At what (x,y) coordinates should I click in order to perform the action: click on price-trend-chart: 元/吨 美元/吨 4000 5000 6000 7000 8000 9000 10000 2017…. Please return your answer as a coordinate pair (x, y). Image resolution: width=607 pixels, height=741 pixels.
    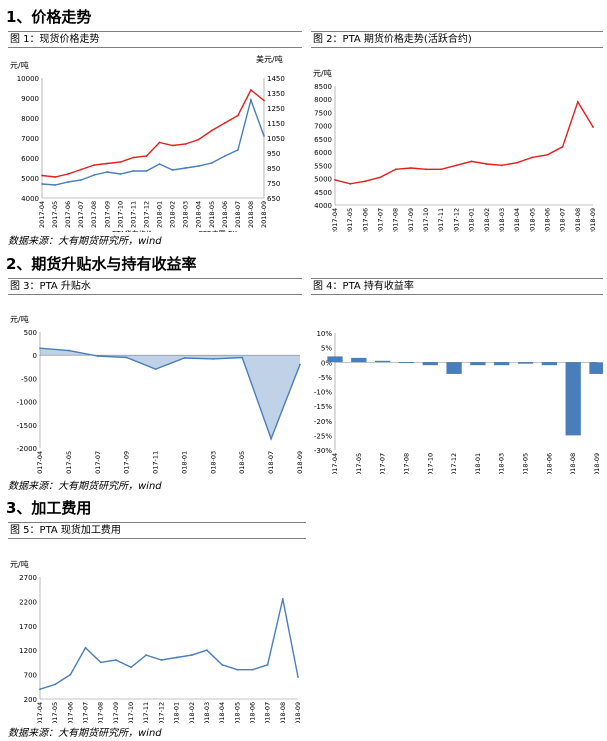
    Looking at the image, I should click on (147, 146).